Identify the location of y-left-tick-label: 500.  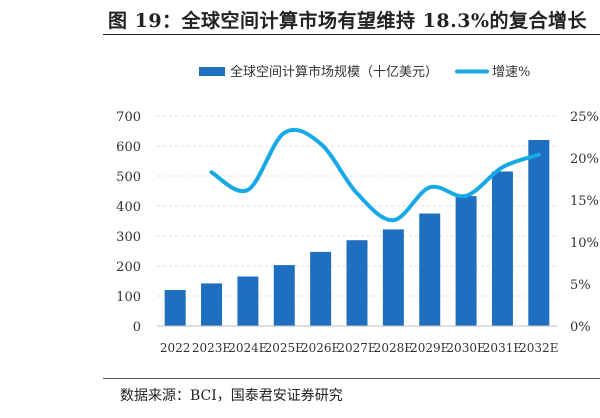
(128, 177).